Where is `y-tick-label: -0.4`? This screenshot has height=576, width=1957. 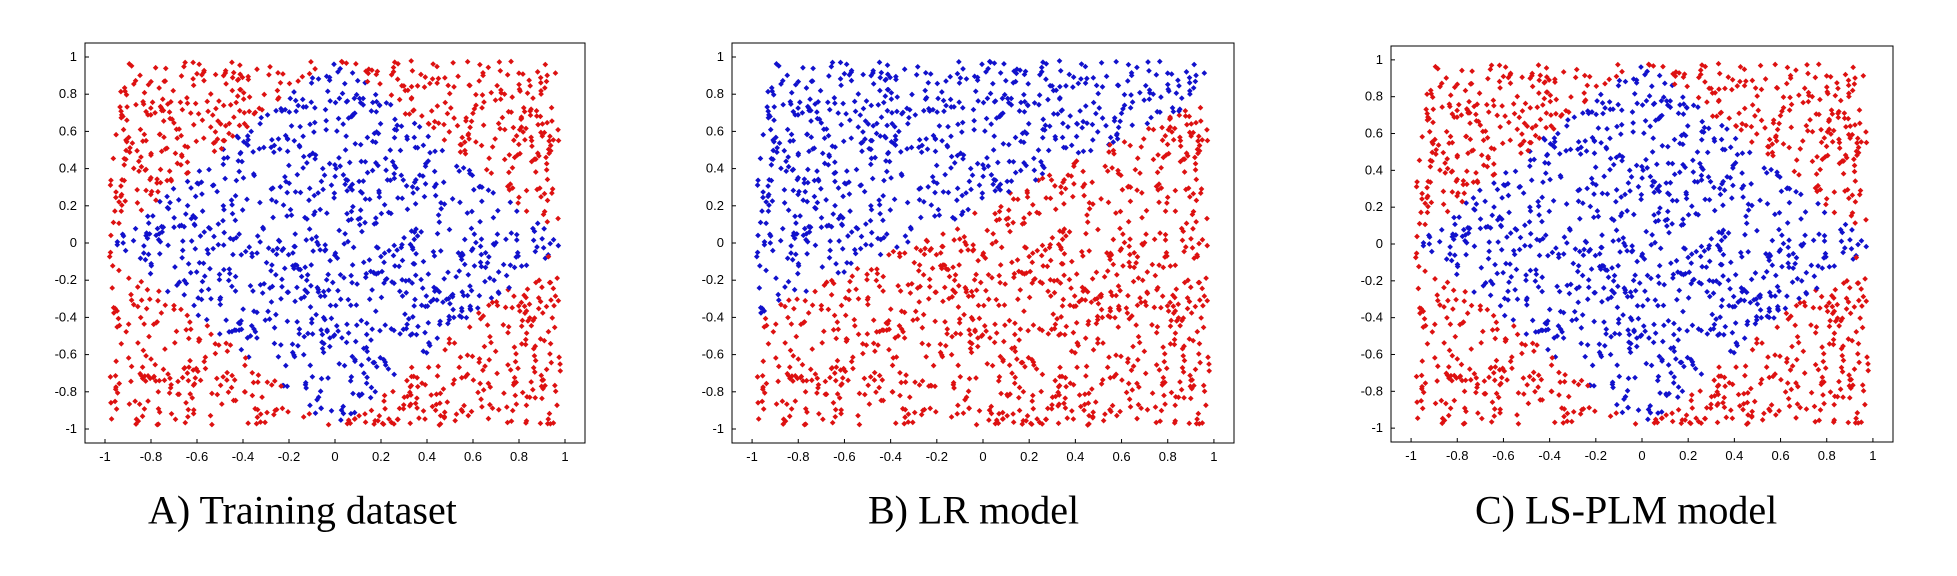
y-tick-label: -0.4 is located at coordinates (713, 316).